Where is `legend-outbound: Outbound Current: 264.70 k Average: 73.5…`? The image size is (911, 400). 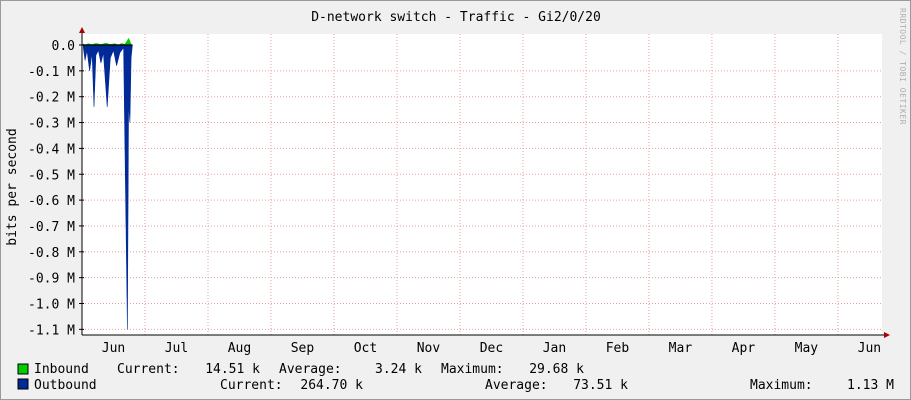 legend-outbound: Outbound Current: 264.70 k Average: 73.5… is located at coordinates (455, 385).